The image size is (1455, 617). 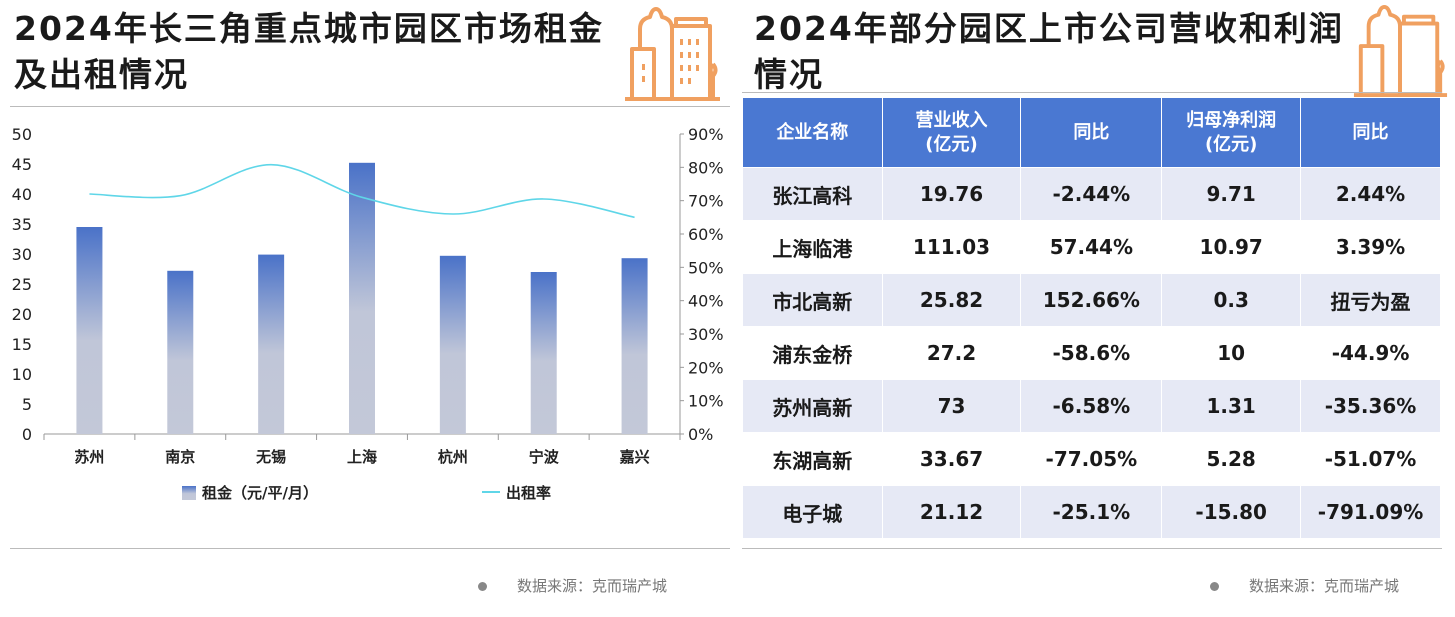 What do you see at coordinates (543, 353) in the screenshot?
I see `bar-宁波` at bounding box center [543, 353].